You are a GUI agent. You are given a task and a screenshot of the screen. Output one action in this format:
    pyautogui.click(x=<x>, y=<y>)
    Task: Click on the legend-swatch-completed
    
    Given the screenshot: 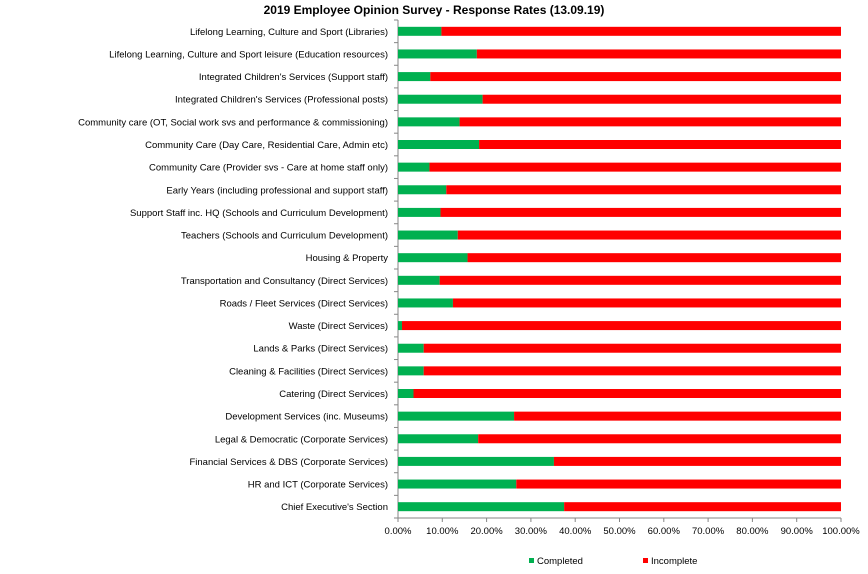 What is the action you would take?
    pyautogui.click(x=531, y=560)
    